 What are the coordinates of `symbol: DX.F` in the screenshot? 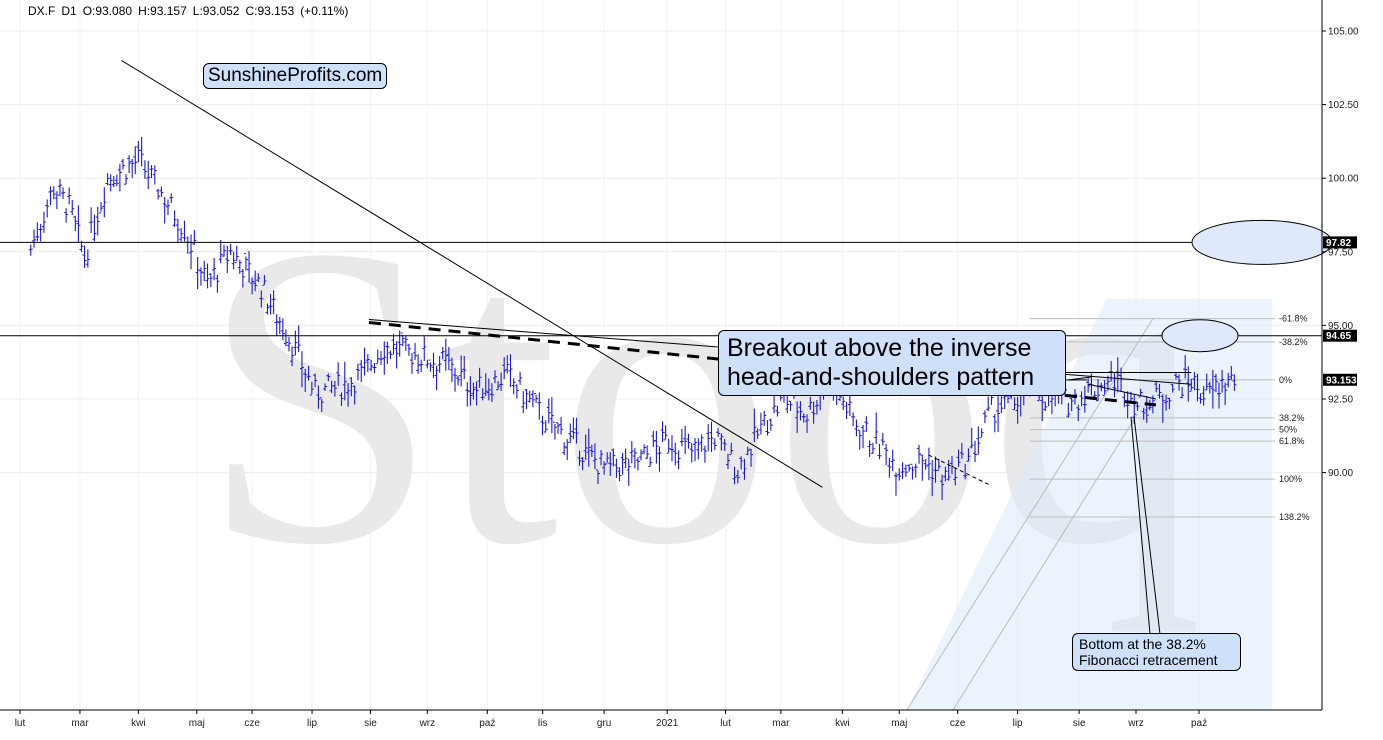 It's located at (42, 11).